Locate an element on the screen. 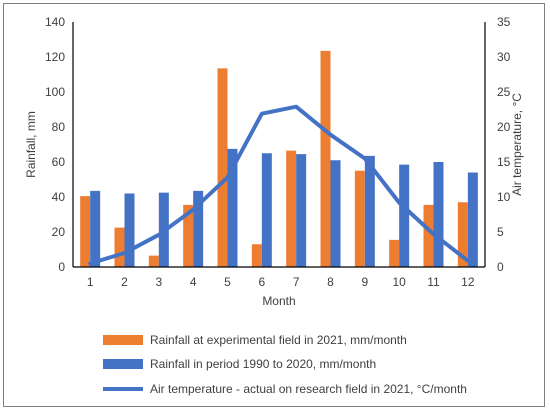 This screenshot has width=550, height=412. y2-tick-label: 10 is located at coordinates (504, 197).